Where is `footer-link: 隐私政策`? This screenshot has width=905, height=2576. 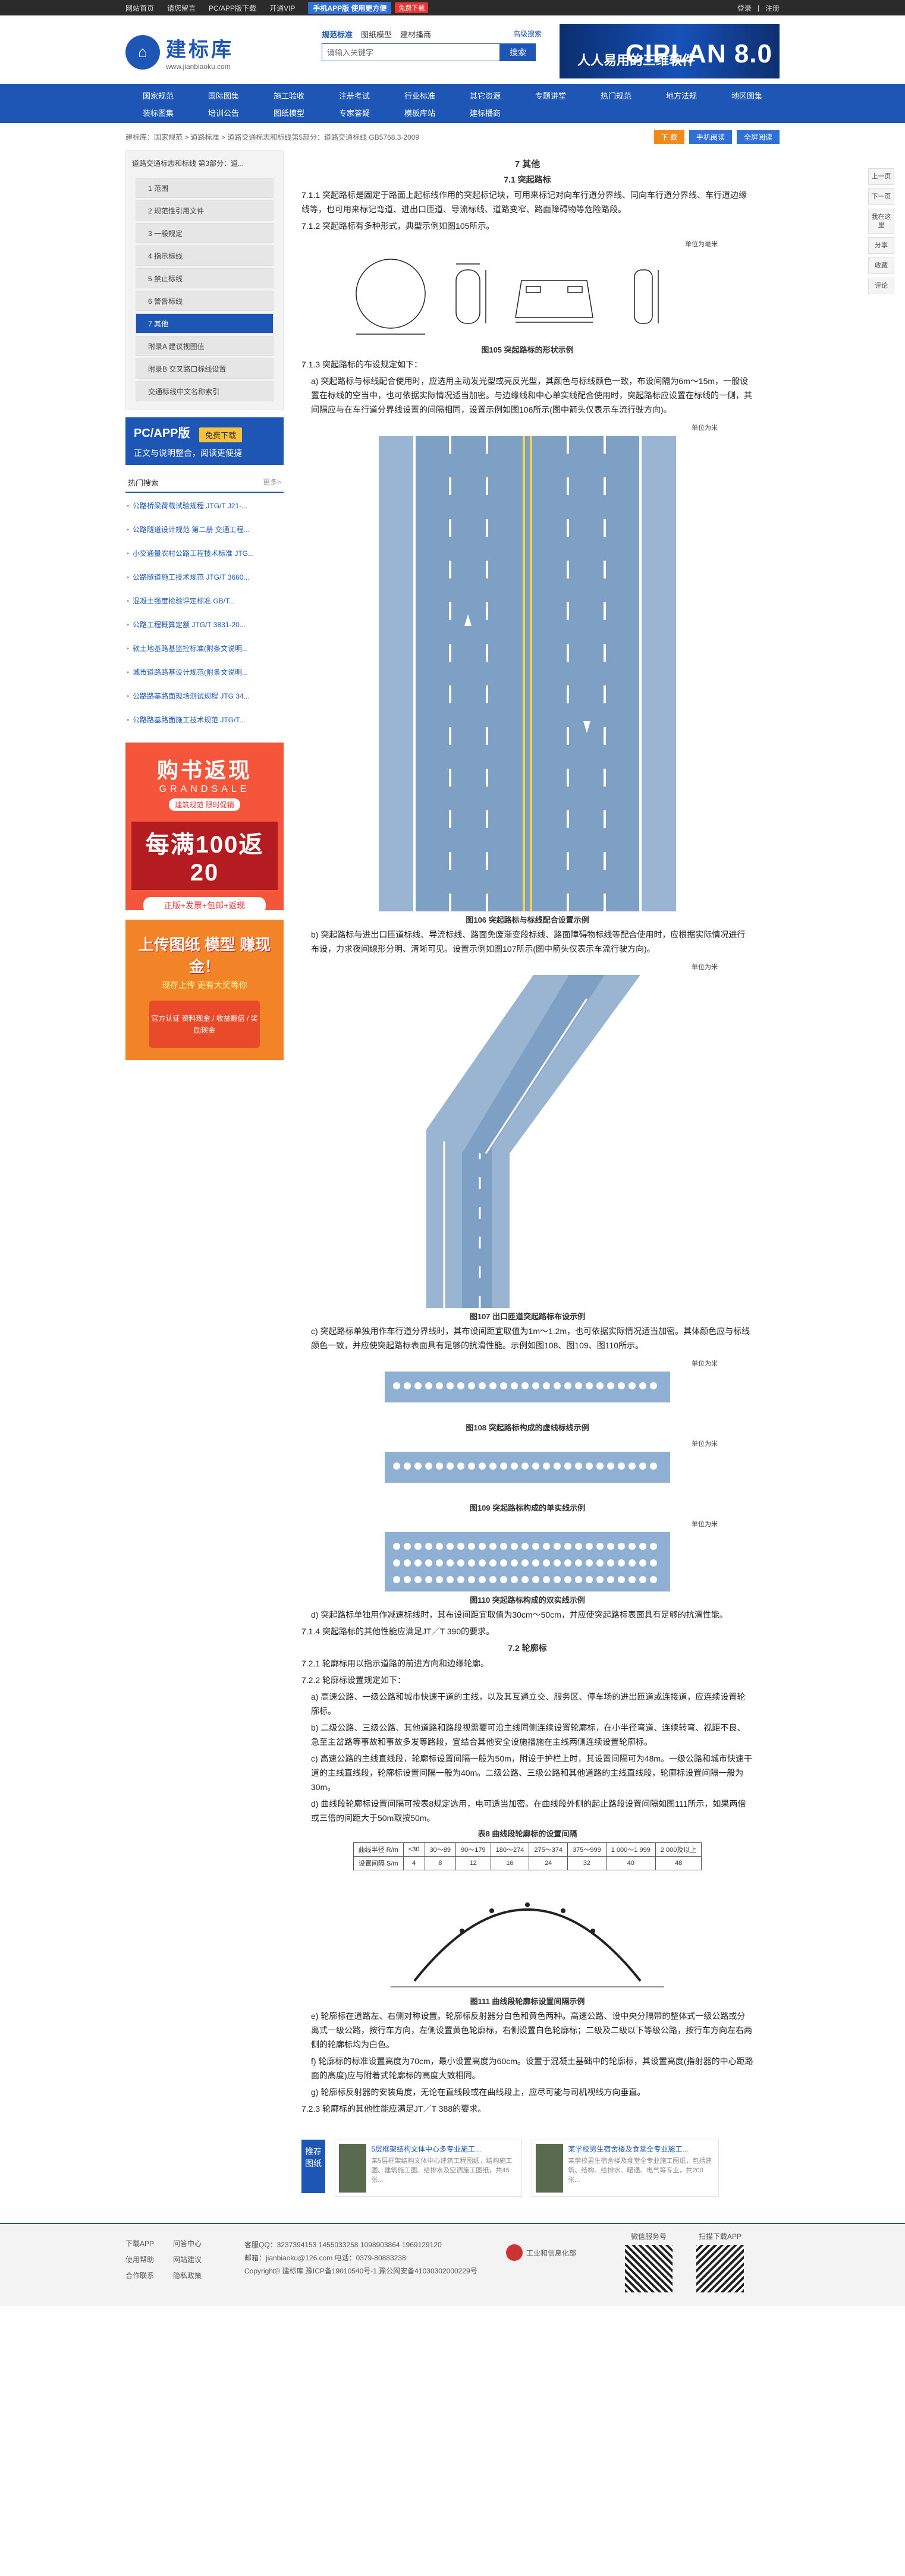
footer-link: 隐私政策 is located at coordinates (187, 2276).